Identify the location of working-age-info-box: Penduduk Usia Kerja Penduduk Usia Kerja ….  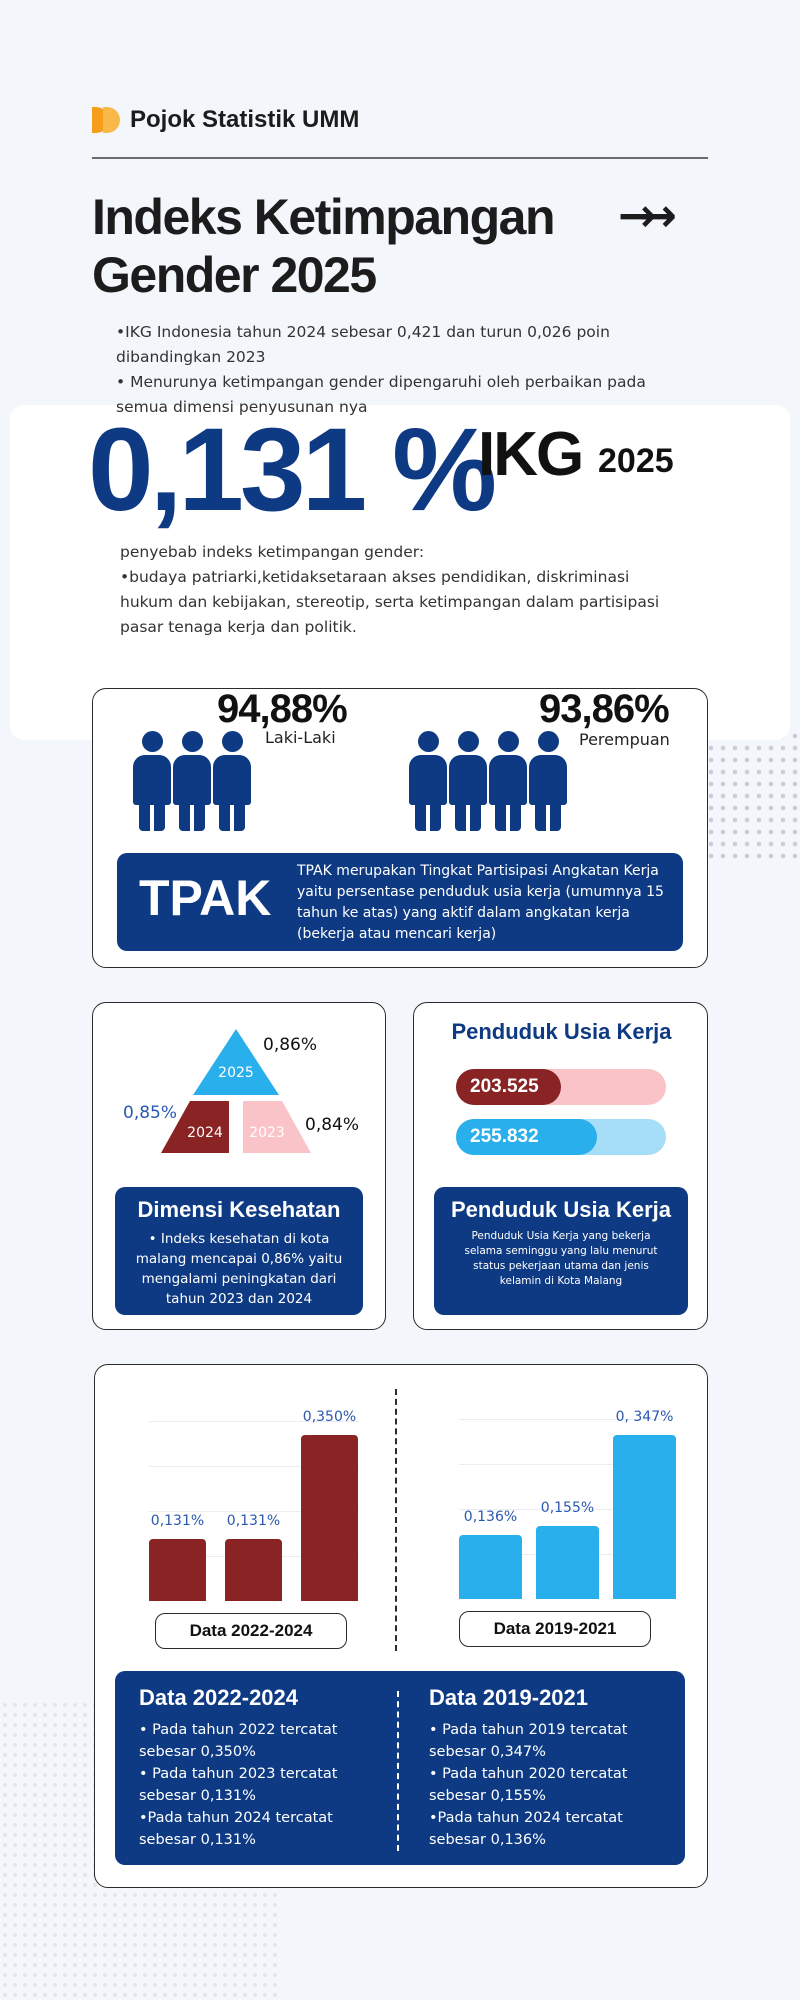
(561, 1251).